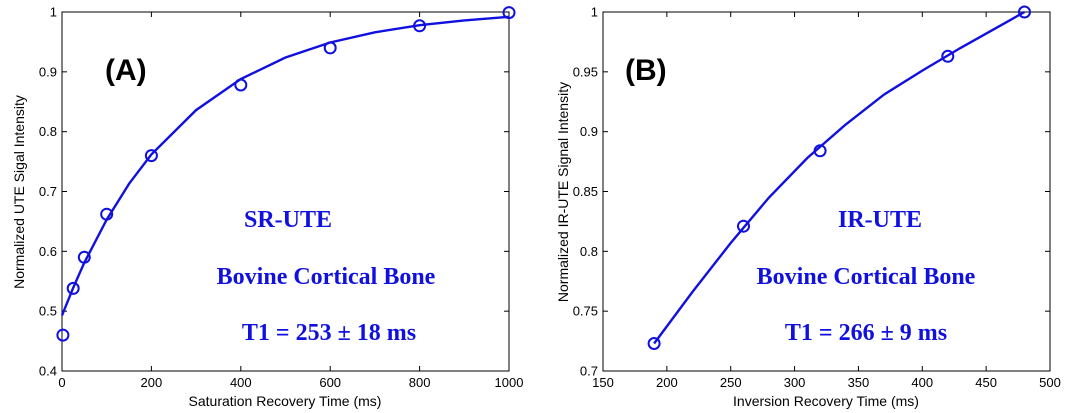 The width and height of the screenshot is (1076, 413). I want to click on x-tick-label-a-4: 800, so click(420, 382).